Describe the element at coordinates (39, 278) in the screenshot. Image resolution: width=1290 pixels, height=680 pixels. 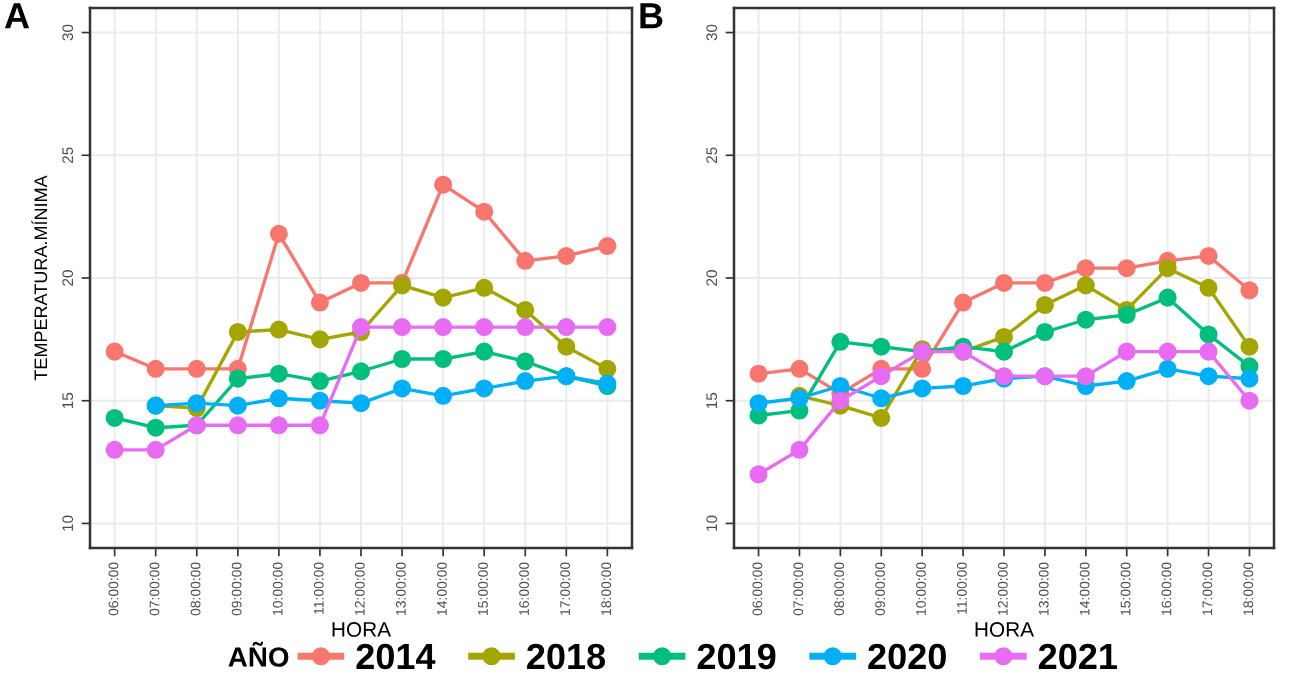
I see `y-axis-title: TEMPERATURA.MÍNIMA` at that location.